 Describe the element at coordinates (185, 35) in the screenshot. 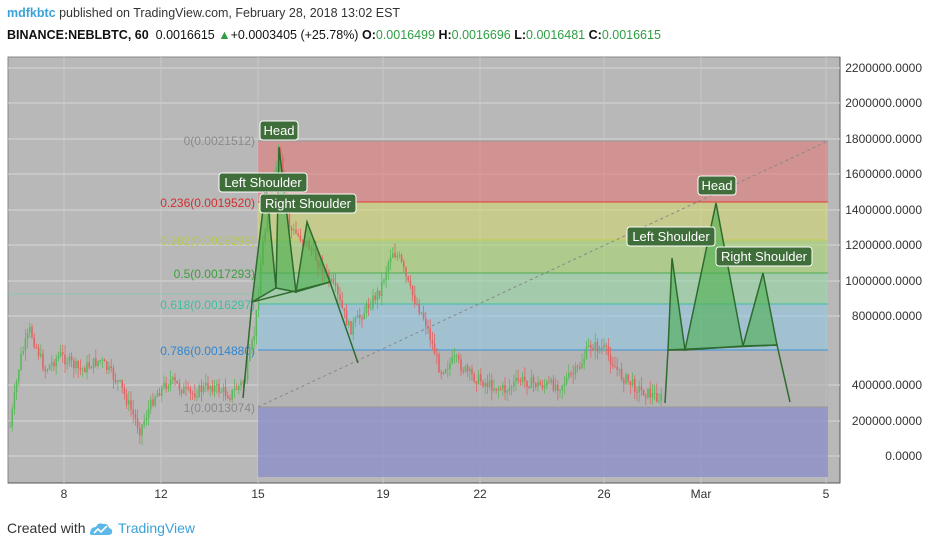

I see `last-price: 0.0016615` at that location.